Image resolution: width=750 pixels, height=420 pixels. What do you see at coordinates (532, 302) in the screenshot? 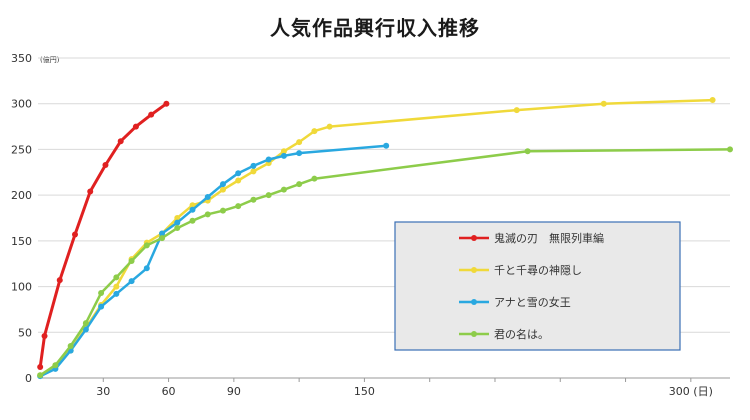
I see `legend-label: アナと雪の女王` at bounding box center [532, 302].